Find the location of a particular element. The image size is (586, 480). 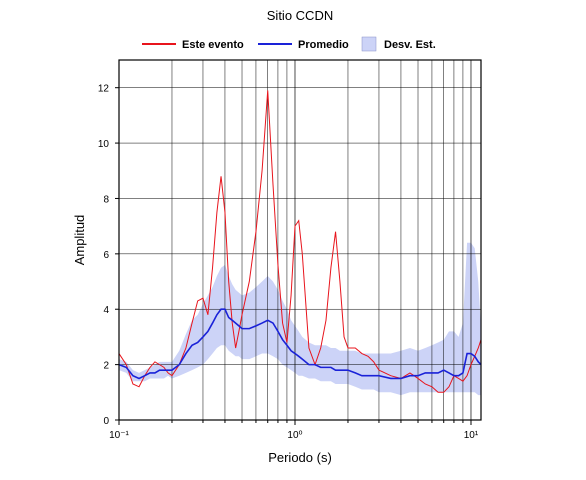

x-tick-label: 10¹ is located at coordinates (471, 435).